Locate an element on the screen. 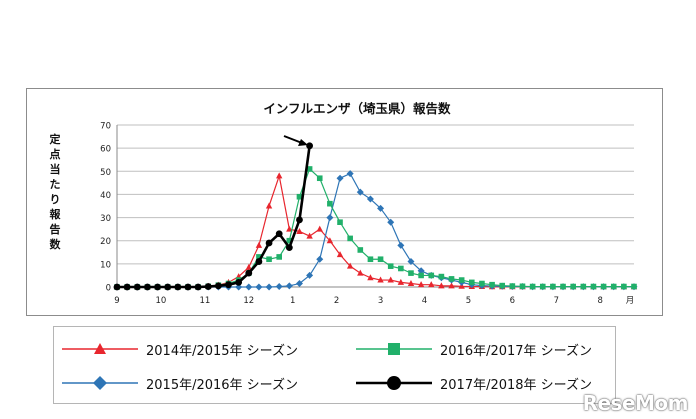  x-tick-label: 7 is located at coordinates (556, 301).